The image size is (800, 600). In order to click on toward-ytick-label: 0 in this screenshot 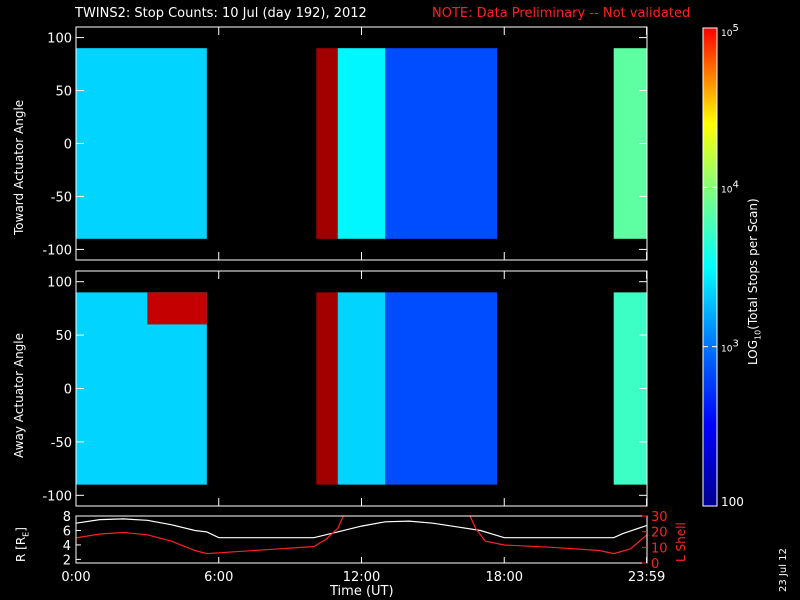, I will do `click(68, 145)`.